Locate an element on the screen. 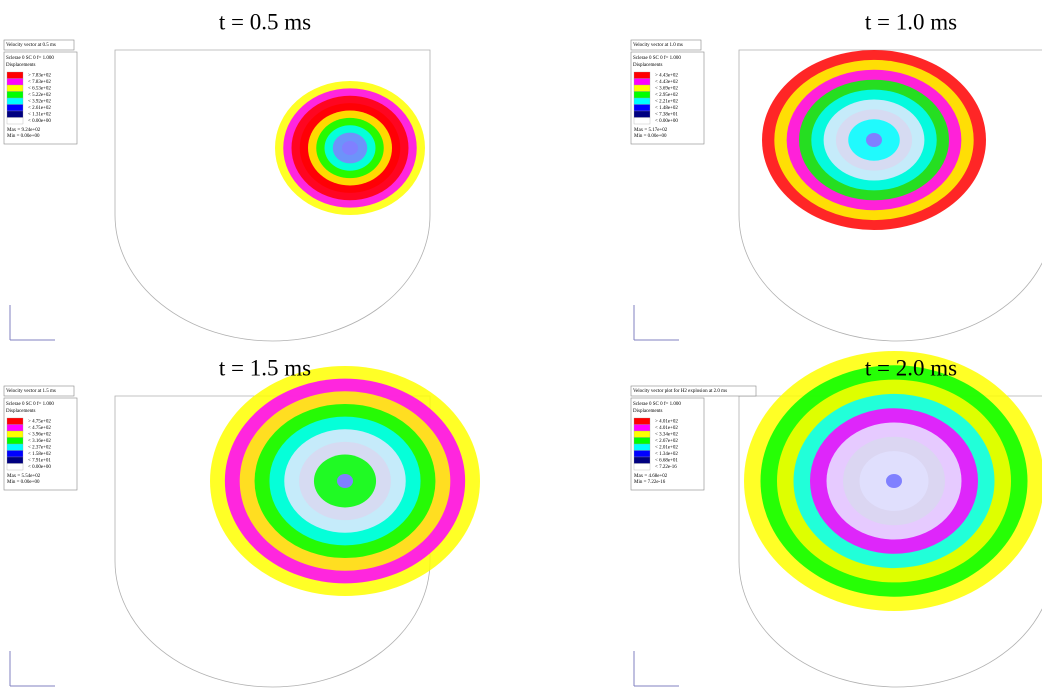 Image resolution: width=1042 pixels, height=692 pixels. legend-level: < 2.95e+02 is located at coordinates (666, 95).